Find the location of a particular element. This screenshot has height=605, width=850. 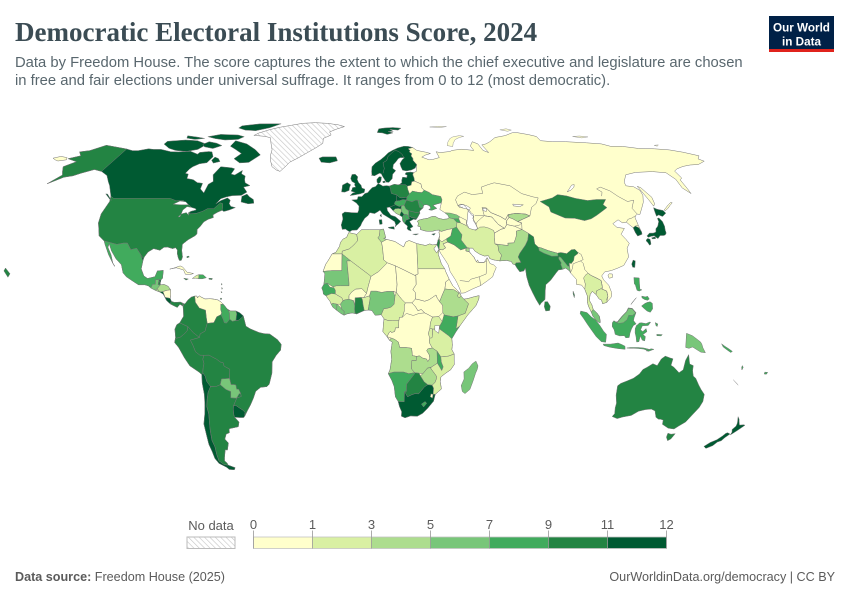

svg-text: 9 is located at coordinates (548, 524).